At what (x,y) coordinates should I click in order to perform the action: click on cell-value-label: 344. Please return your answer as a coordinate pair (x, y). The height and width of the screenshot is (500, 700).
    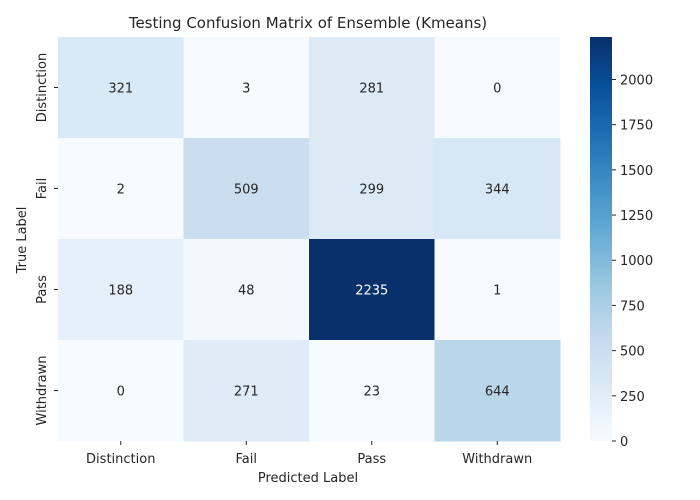
    Looking at the image, I should click on (497, 190).